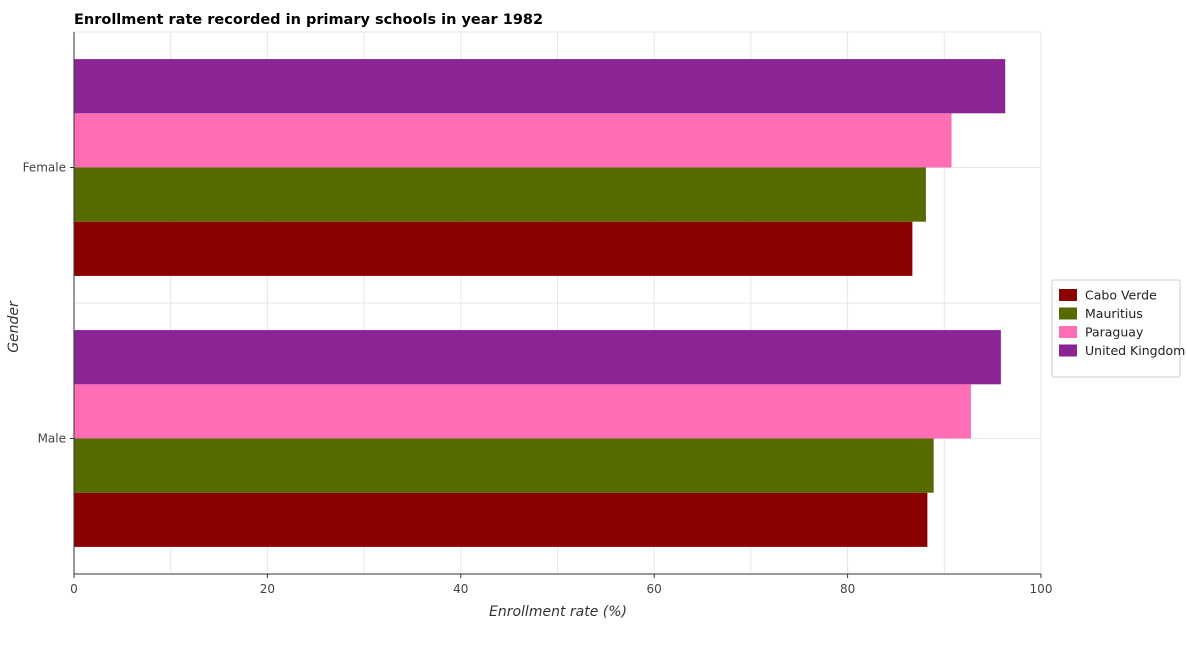  What do you see at coordinates (501, 519) in the screenshot?
I see `bar-cabo-verde-male` at bounding box center [501, 519].